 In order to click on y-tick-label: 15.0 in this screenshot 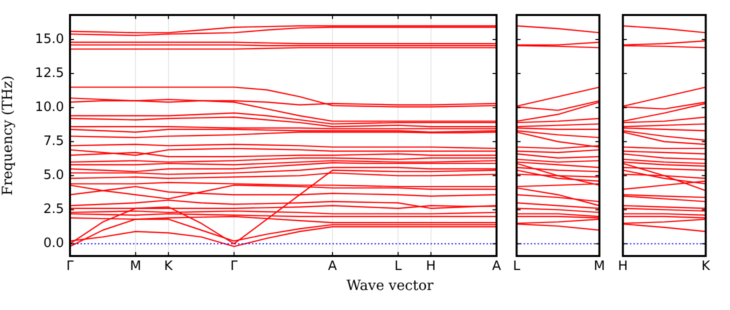, I will do `click(49, 39)`.